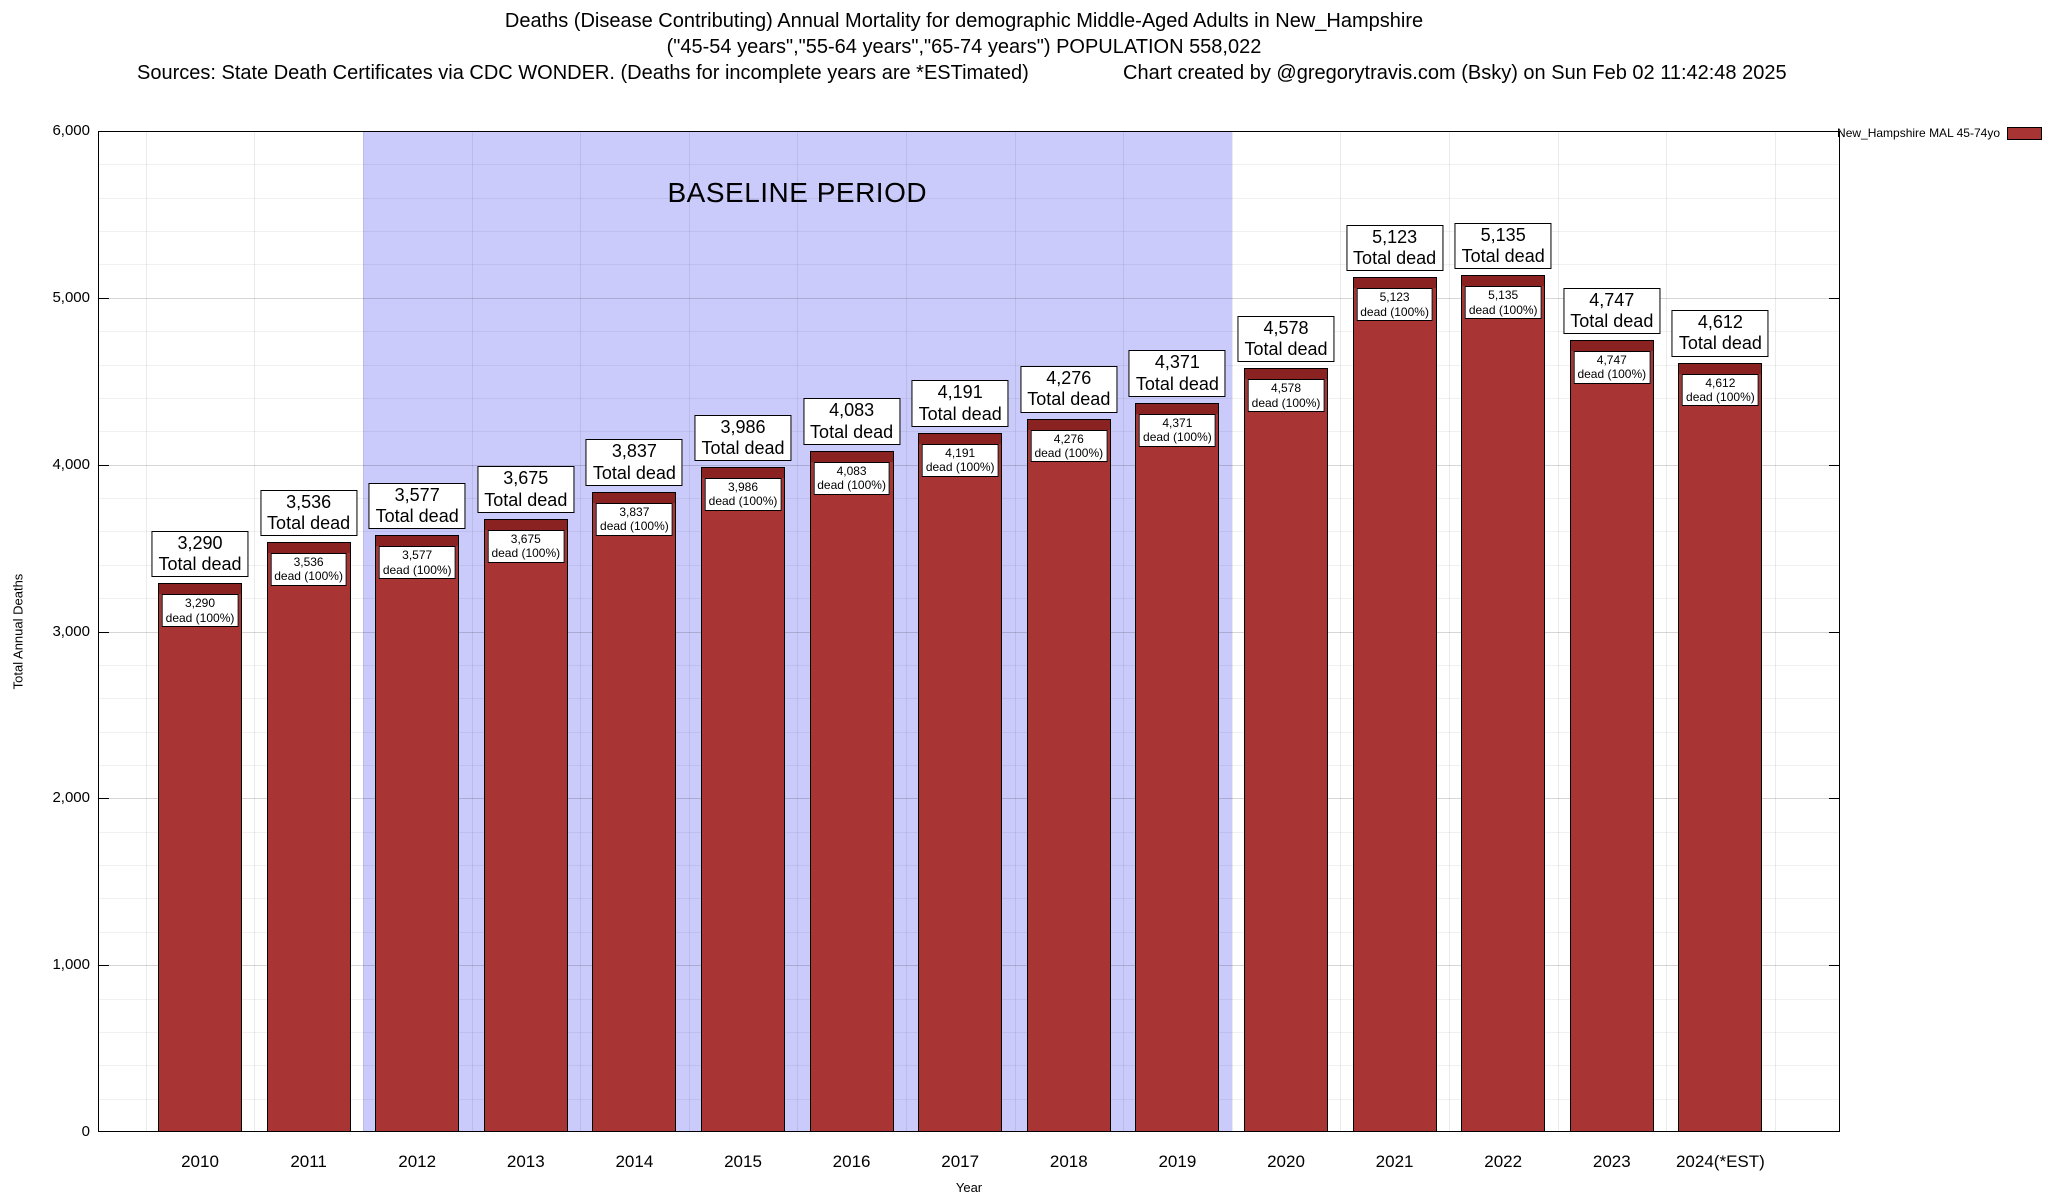 Image resolution: width=2048 pixels, height=1200 pixels. Describe the element at coordinates (417, 833) in the screenshot. I see `bar: 3,577 dead (100%)` at that location.